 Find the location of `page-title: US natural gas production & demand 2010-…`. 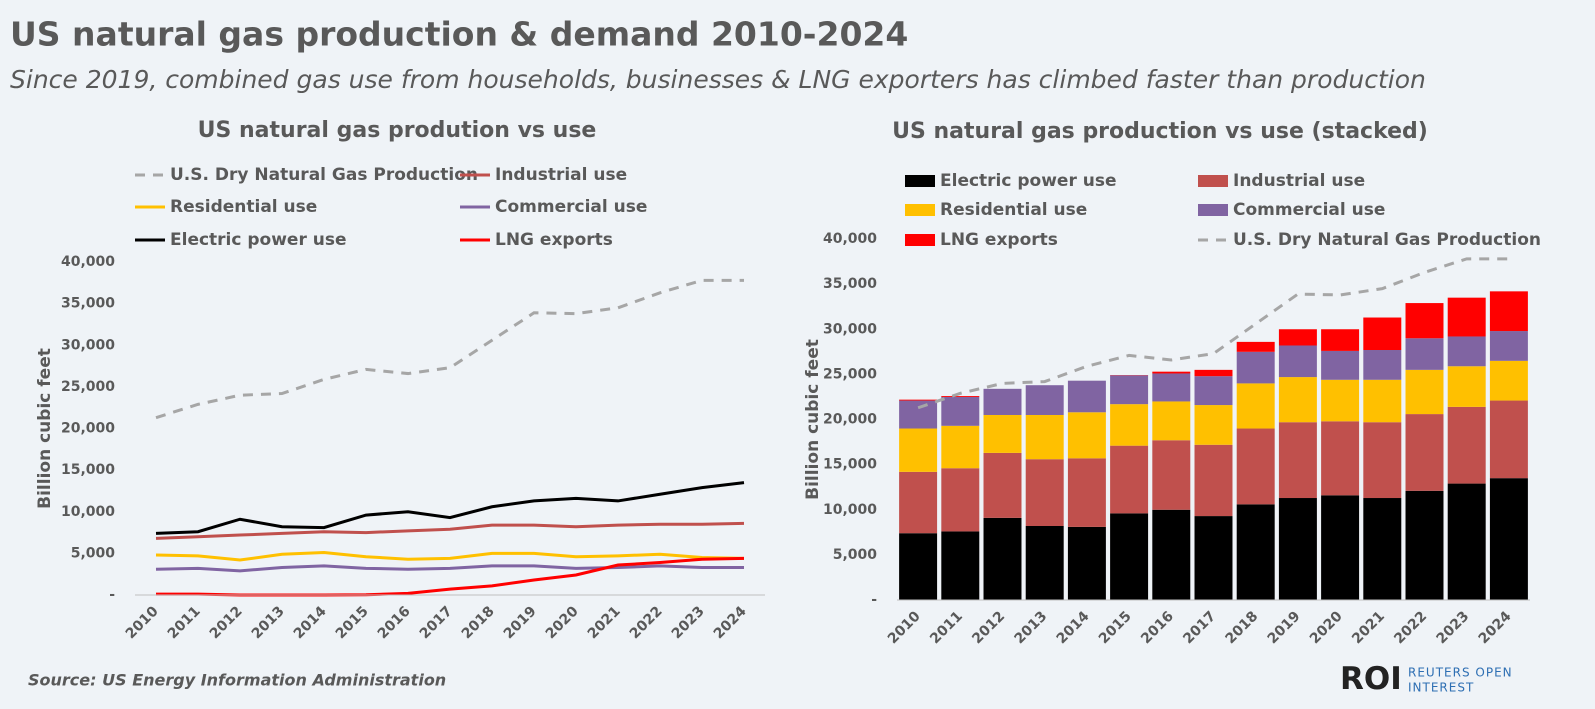

page-title: US natural gas production & demand 2010-… is located at coordinates (459, 34).